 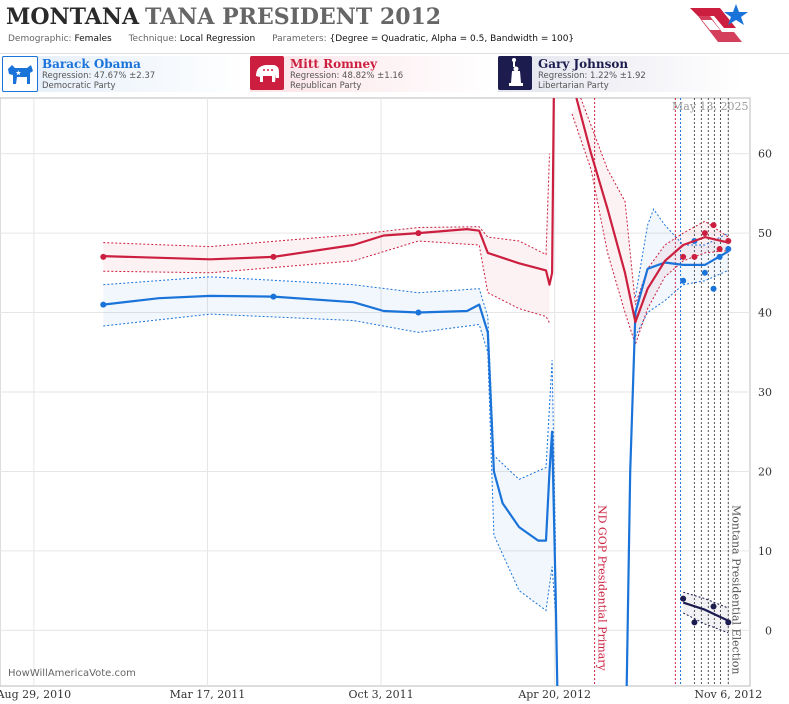 I want to click on technique-value: Local Regression, so click(x=217, y=39).